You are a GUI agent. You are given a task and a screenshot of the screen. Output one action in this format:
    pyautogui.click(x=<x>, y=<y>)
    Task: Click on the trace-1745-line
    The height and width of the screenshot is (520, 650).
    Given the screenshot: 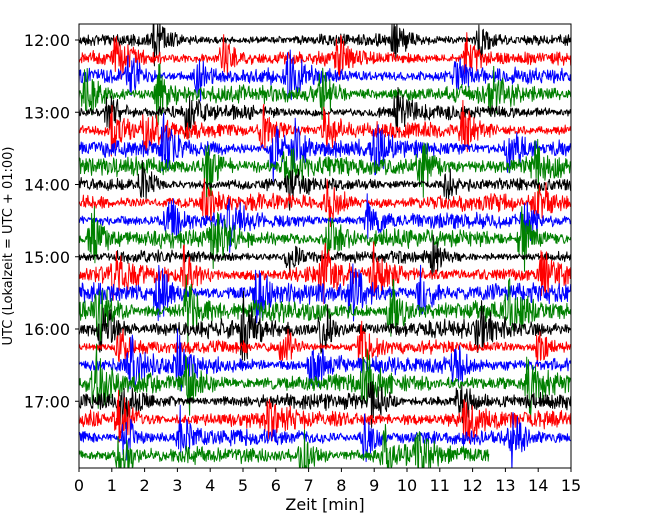 What is the action you would take?
    pyautogui.click(x=284, y=445)
    